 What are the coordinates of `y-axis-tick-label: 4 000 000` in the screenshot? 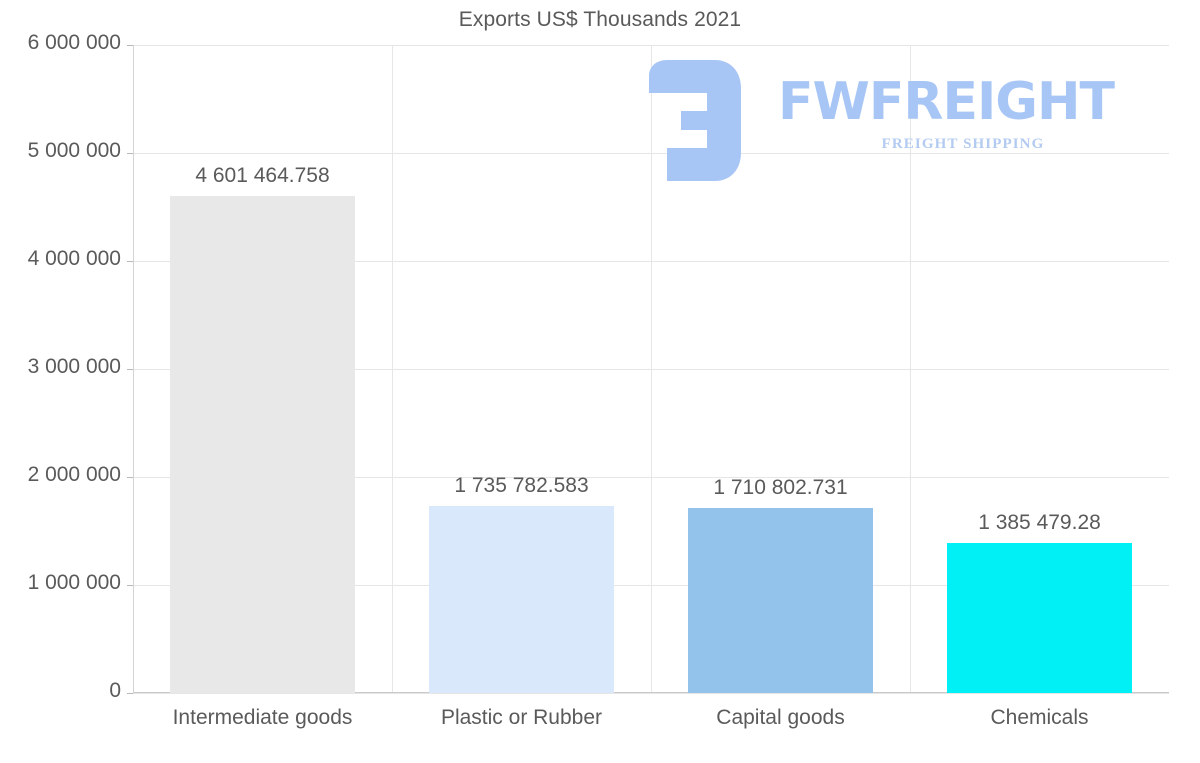 It's located at (74, 258).